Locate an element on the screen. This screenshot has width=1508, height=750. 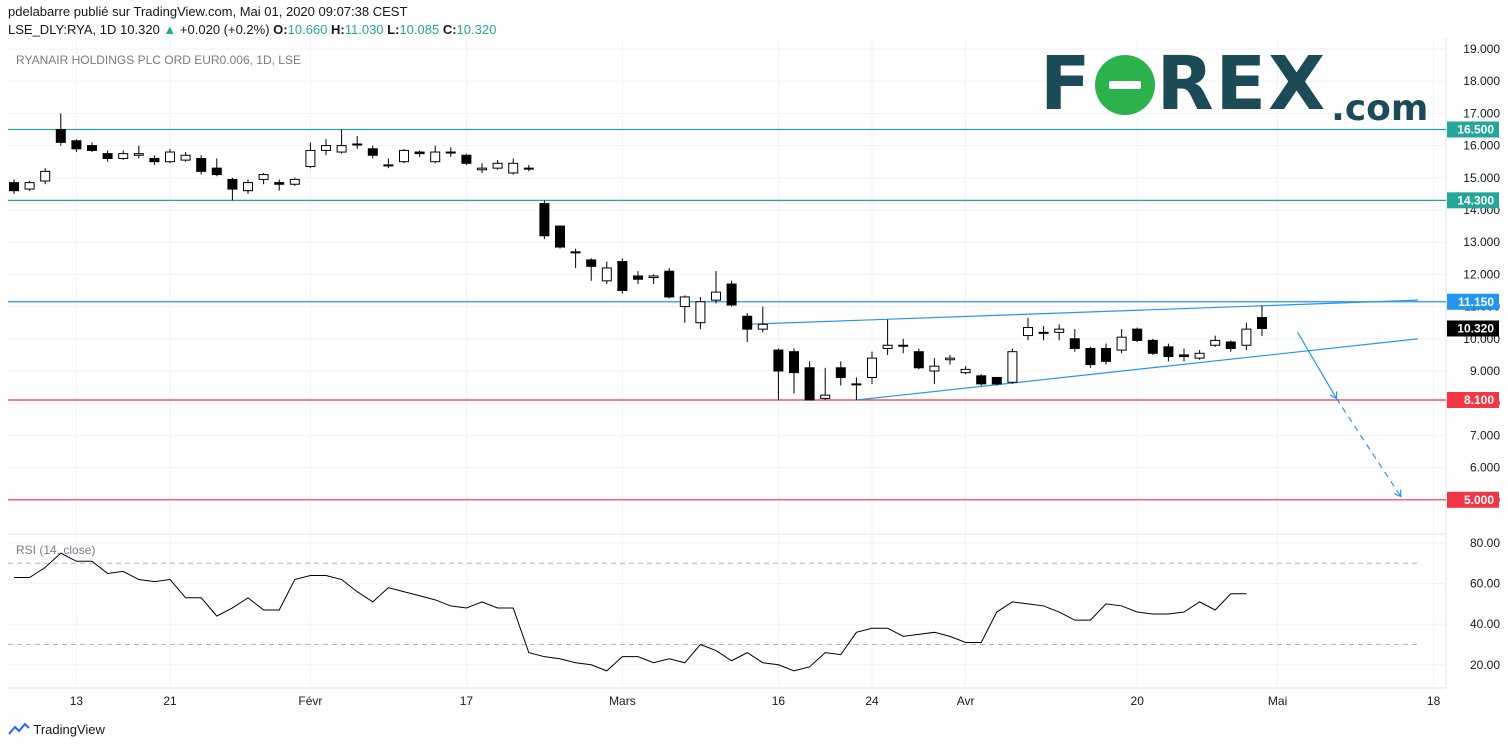
level-price-label: 16.500 is located at coordinates (1475, 130).